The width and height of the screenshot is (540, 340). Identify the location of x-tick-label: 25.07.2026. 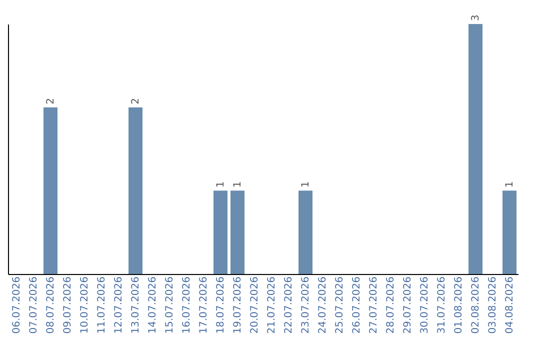
(340, 305).